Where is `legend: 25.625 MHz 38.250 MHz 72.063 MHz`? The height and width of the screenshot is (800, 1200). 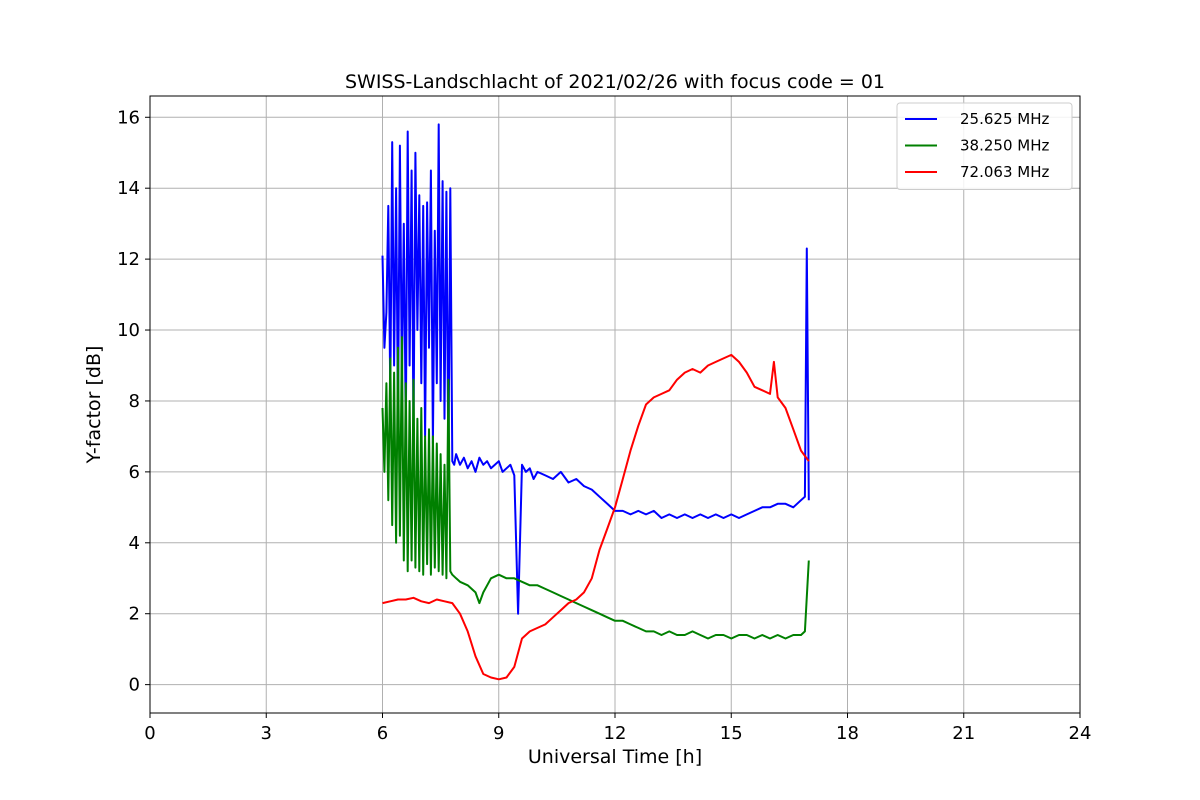 legend: 25.625 MHz 38.250 MHz 72.063 MHz is located at coordinates (984, 146).